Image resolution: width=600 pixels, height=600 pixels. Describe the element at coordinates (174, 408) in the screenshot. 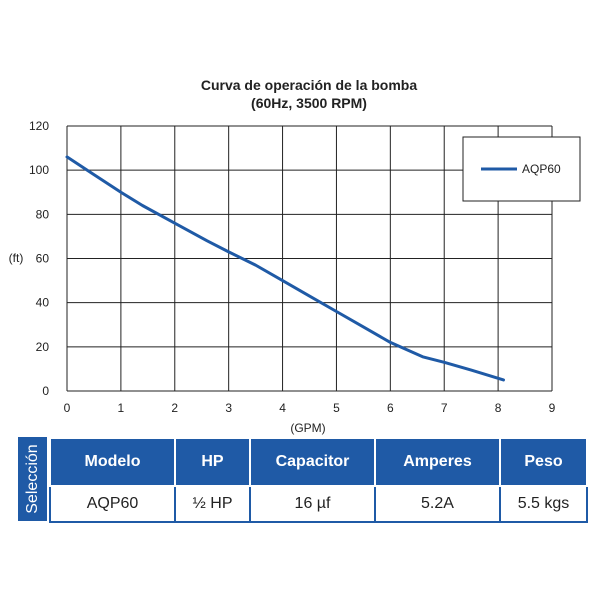

I see `x-tick-label: 2` at that location.